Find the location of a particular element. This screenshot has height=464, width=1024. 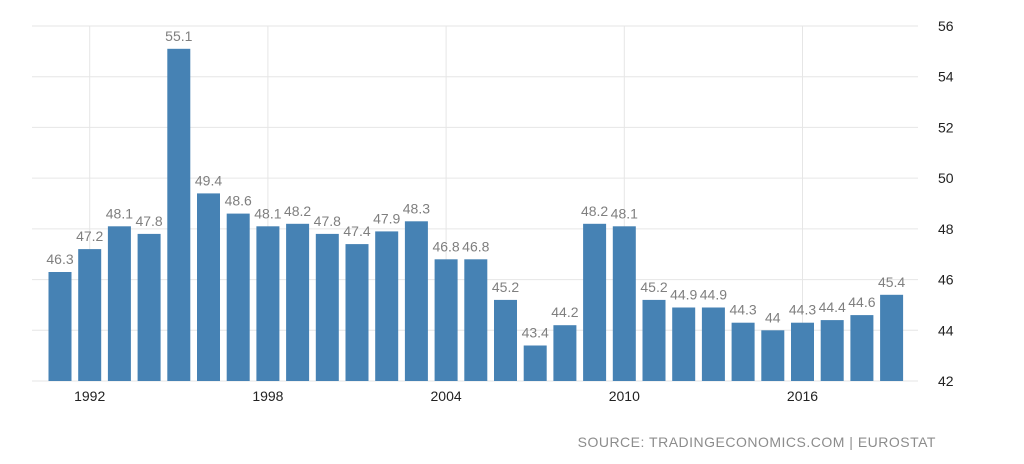

data-label: 44.2 is located at coordinates (564, 312).